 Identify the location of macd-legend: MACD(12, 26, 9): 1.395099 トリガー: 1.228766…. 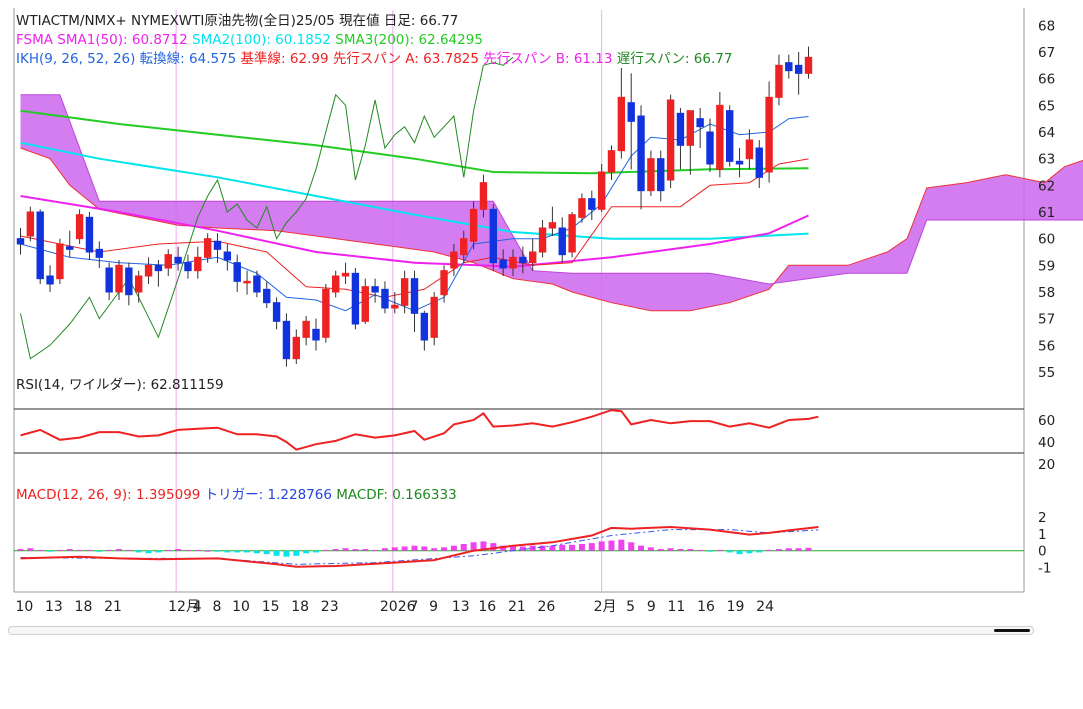
(236, 495).